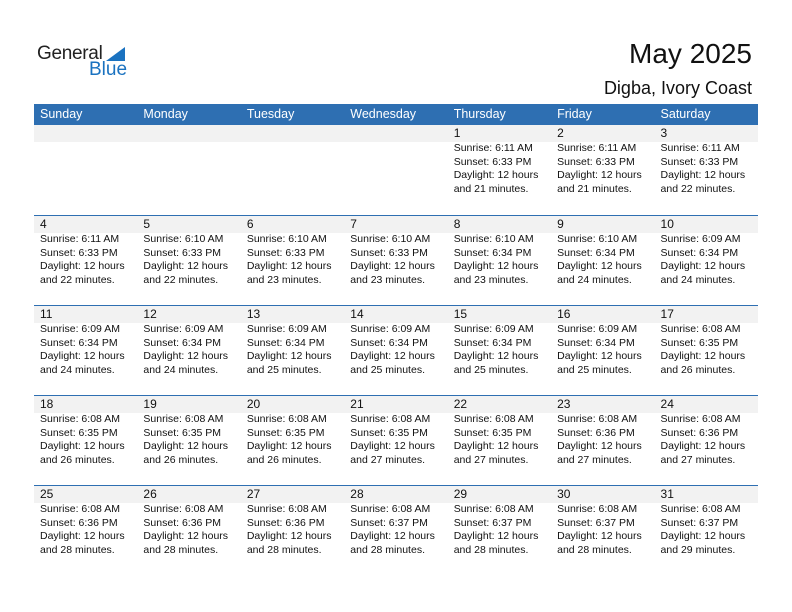 The image size is (792, 612). Describe the element at coordinates (253, 494) in the screenshot. I see `day-number: 27` at that location.